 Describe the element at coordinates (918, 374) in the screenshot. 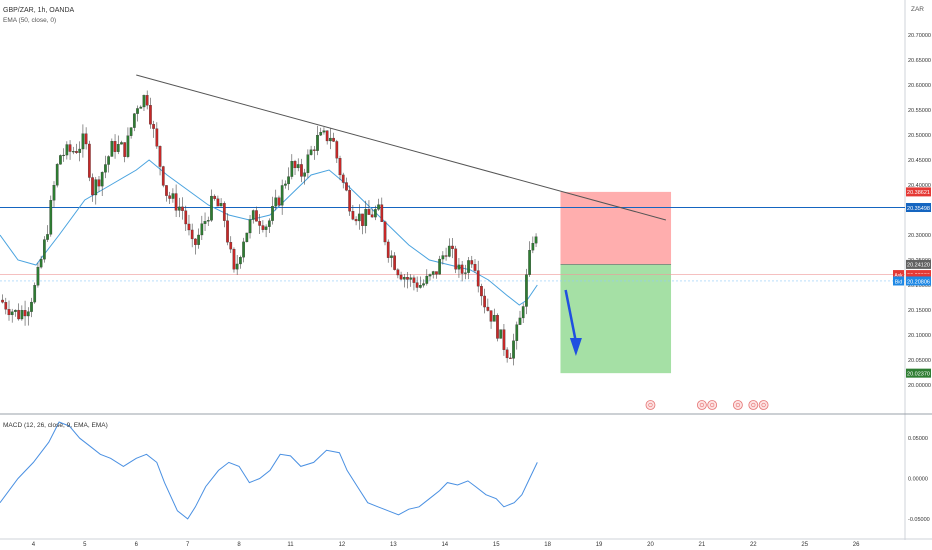

I see `price-label: 20.02370` at that location.